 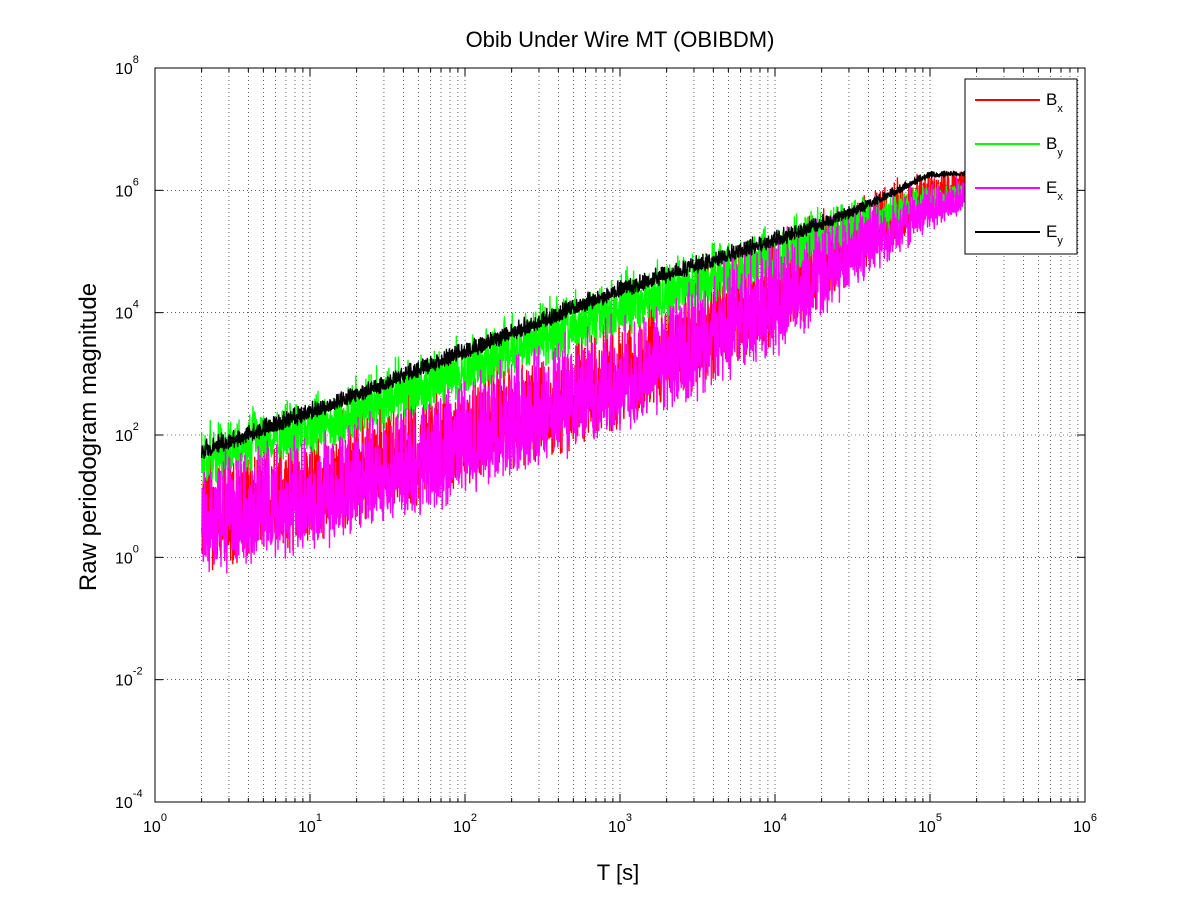 What do you see at coordinates (310, 824) in the screenshot?
I see `x-tick-label: 10¹` at bounding box center [310, 824].